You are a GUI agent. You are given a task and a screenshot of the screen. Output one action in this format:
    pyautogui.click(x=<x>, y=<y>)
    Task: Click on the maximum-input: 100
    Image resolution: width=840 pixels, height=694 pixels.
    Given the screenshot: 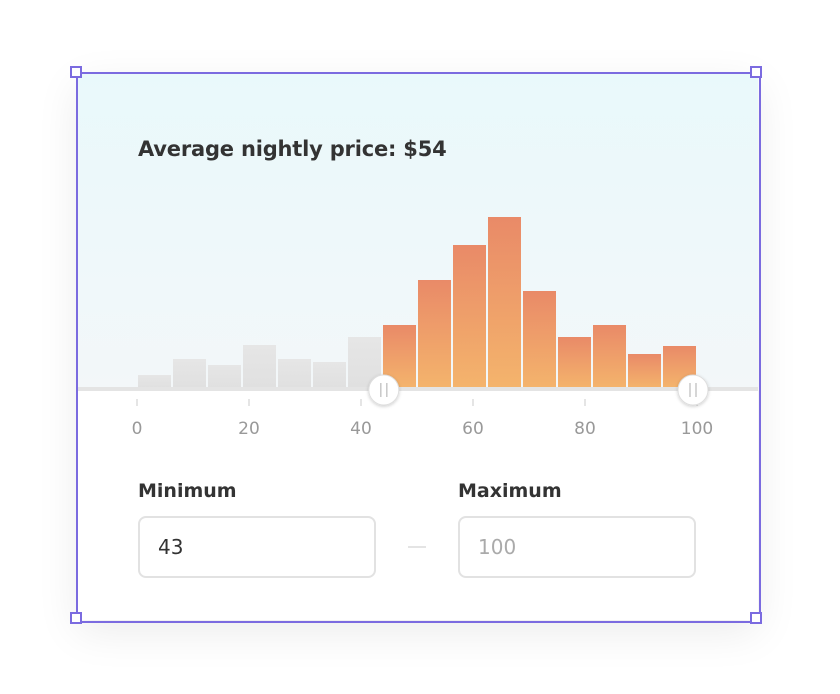 What is the action you would take?
    pyautogui.click(x=577, y=547)
    